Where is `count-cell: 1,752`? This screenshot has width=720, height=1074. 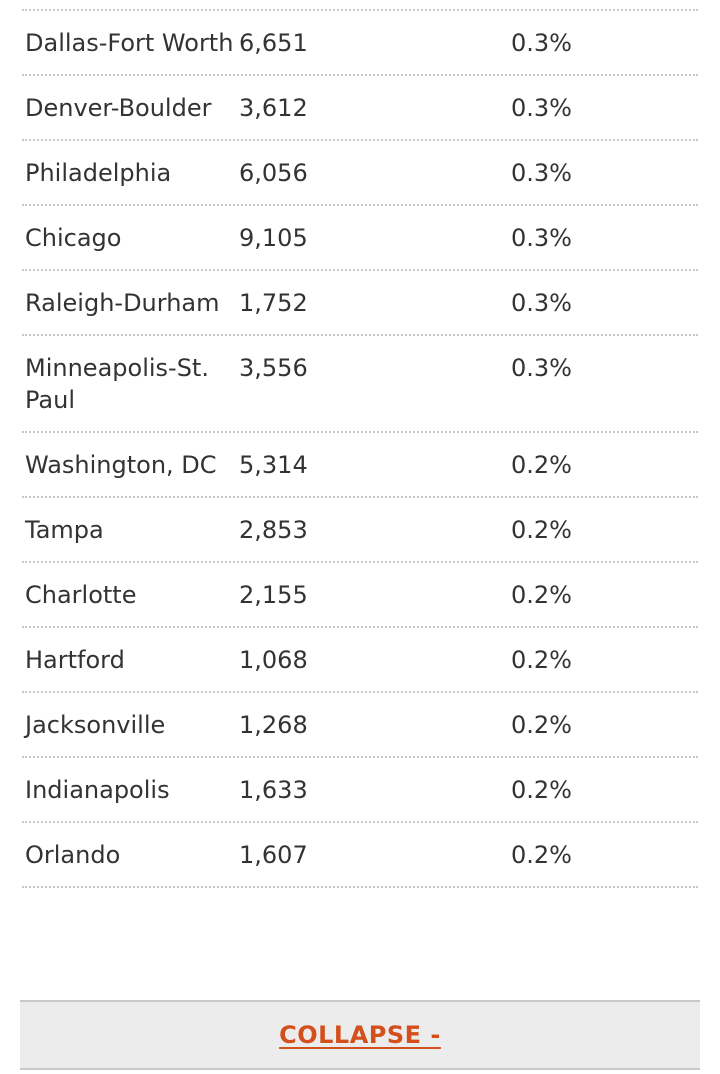
count-cell: 1,752 is located at coordinates (273, 303).